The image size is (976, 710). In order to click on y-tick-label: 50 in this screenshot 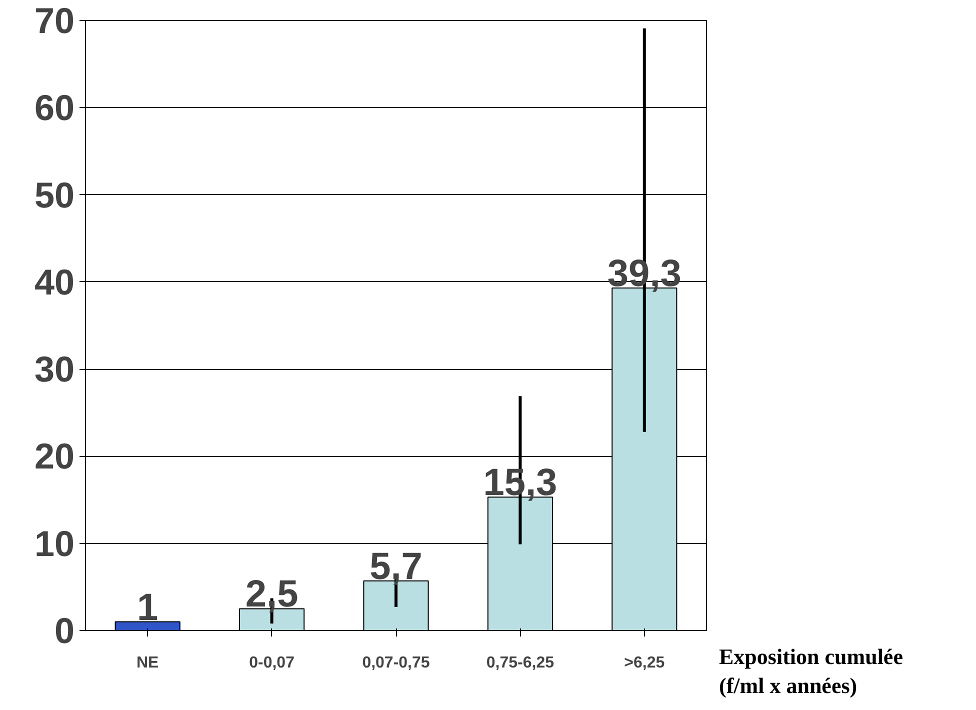, I will do `click(54, 195)`.